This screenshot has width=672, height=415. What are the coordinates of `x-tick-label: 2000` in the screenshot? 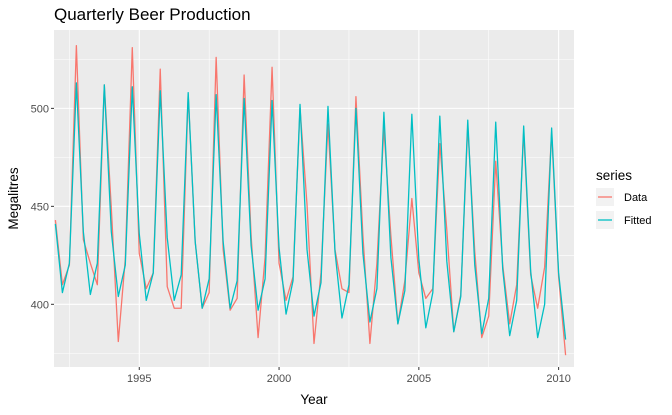 It's located at (279, 379).